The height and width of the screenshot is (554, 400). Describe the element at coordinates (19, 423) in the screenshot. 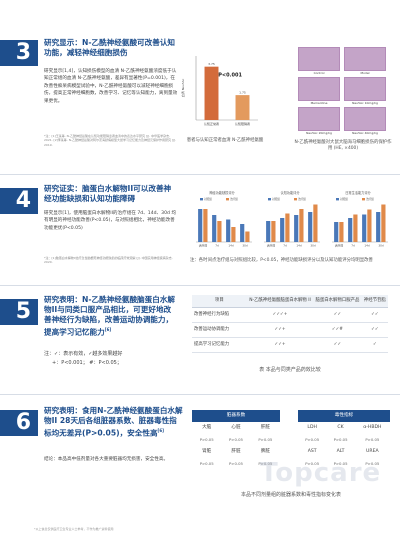

I see `section-number: 6` at that location.